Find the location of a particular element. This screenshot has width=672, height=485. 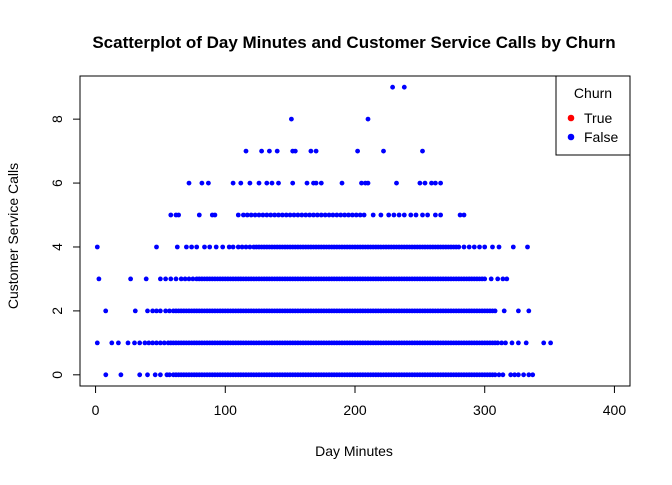

y-tick-label: 4 is located at coordinates (57, 247).